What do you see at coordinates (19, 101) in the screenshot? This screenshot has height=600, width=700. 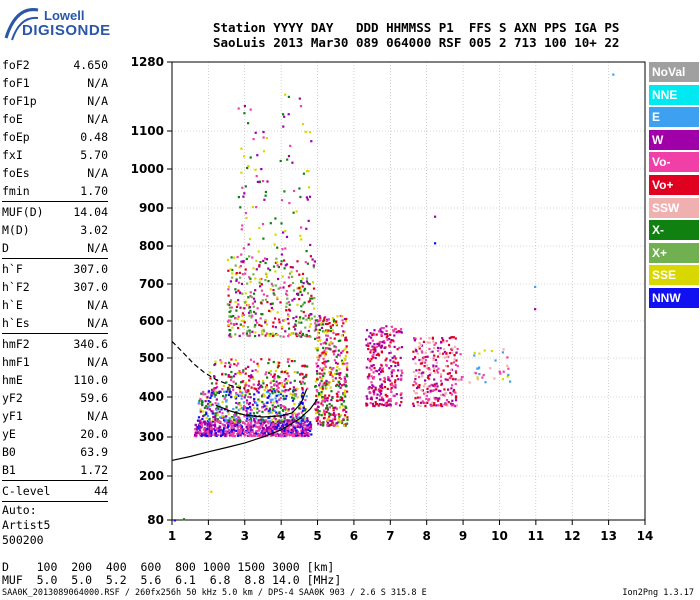 I see `param-label: foF1p` at bounding box center [19, 101].